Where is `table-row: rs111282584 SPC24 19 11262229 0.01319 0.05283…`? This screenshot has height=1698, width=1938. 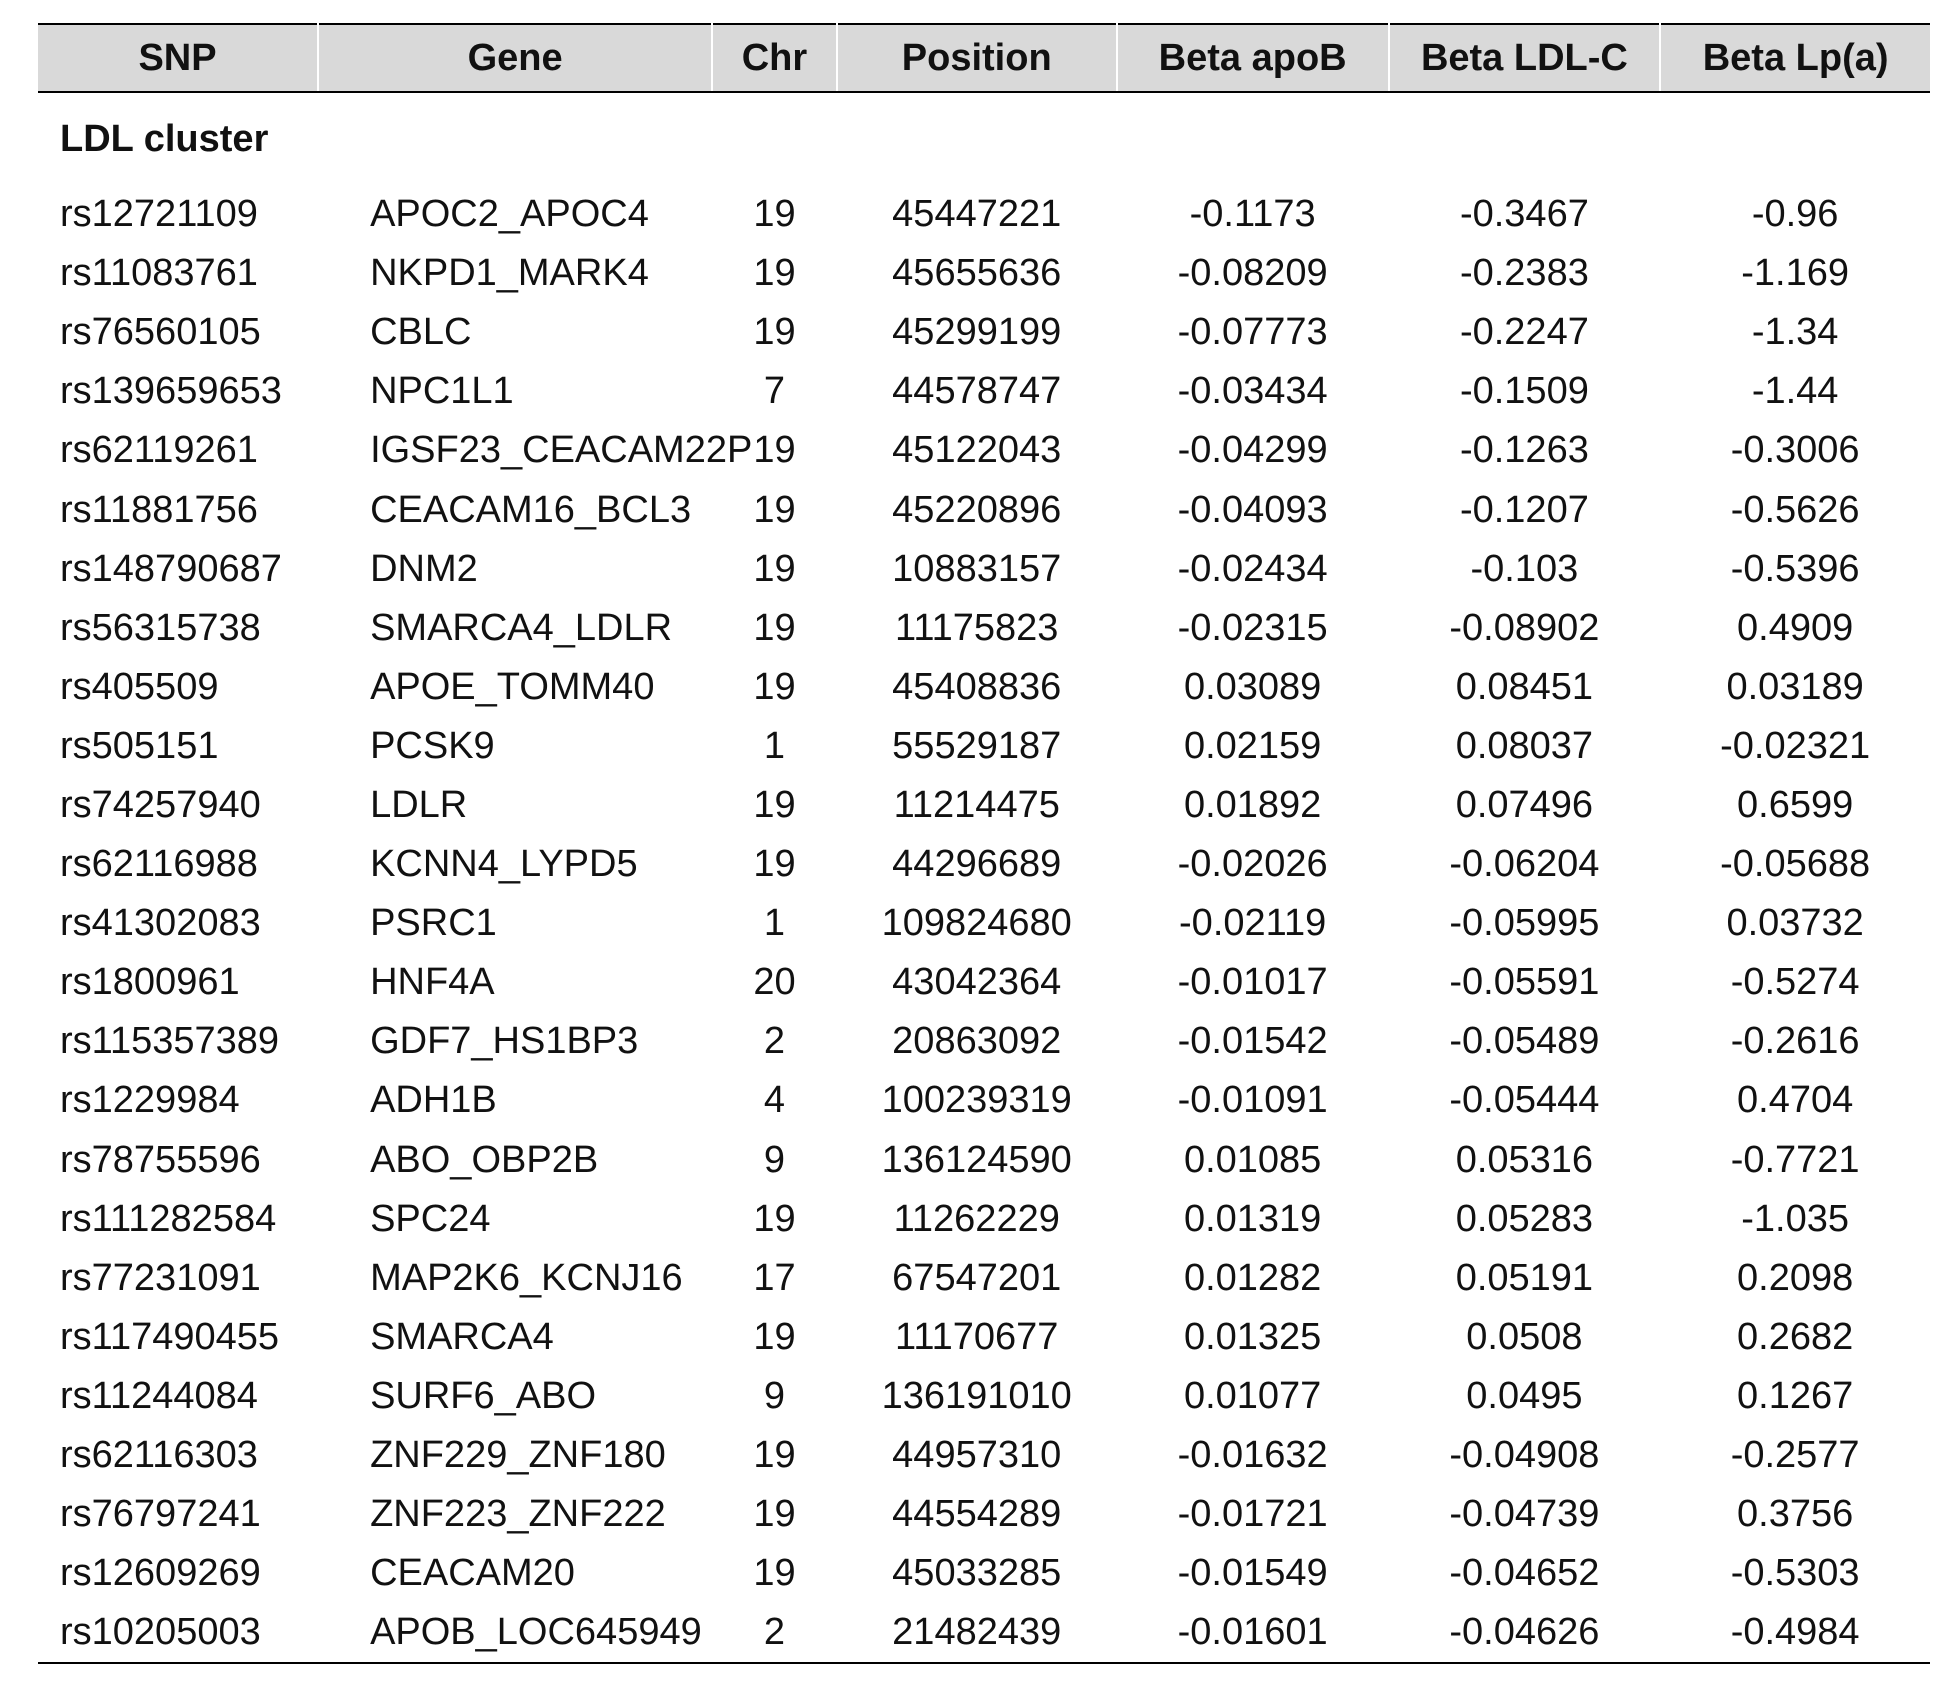 table-row: rs111282584 SPC24 19 11262229 0.01319 0.05283… is located at coordinates (984, 1219).